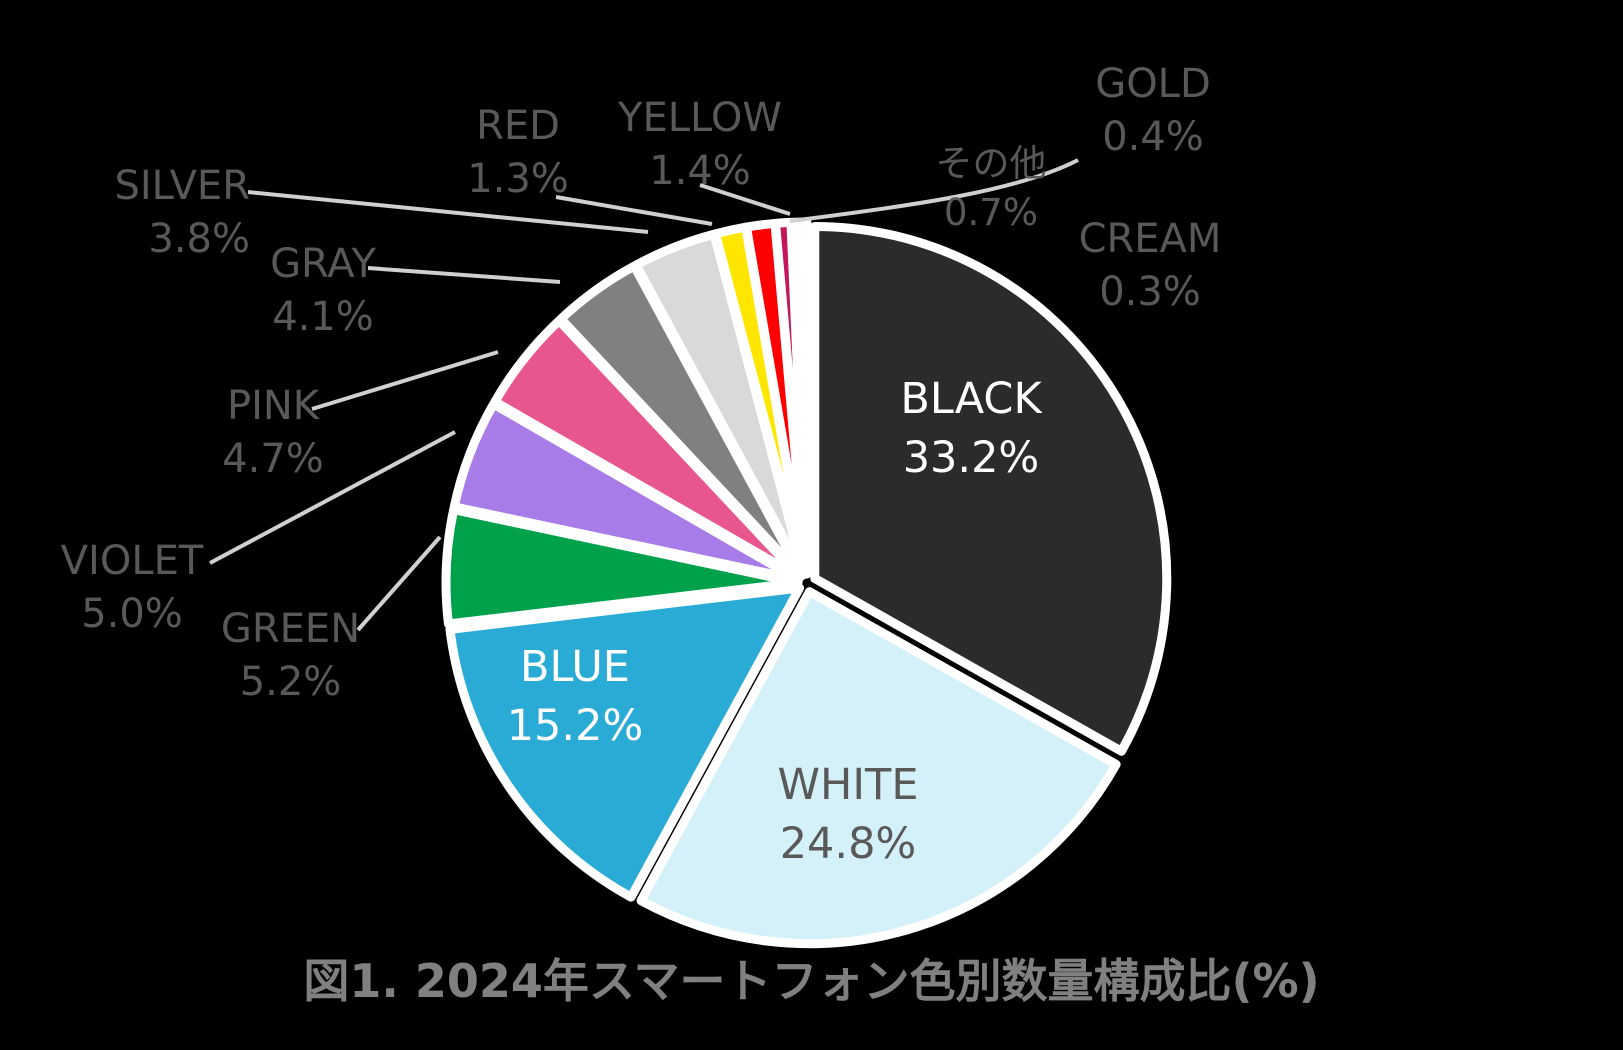 The image size is (1623, 1050). What do you see at coordinates (575, 697) in the screenshot?
I see `slice-label-blue: BLUE 15.2%` at bounding box center [575, 697].